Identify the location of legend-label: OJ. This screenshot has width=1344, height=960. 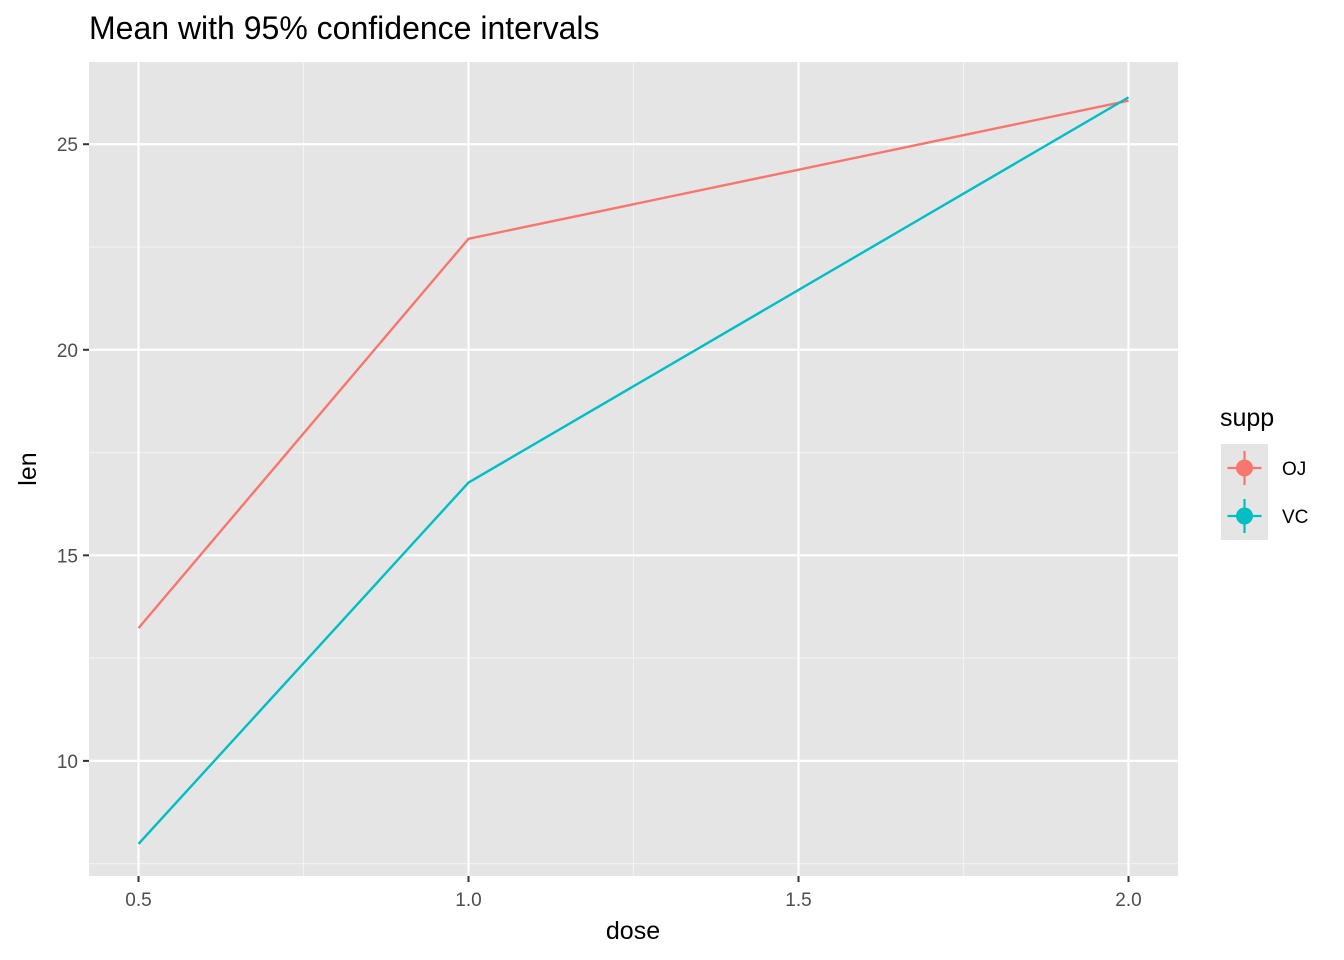
(1294, 469).